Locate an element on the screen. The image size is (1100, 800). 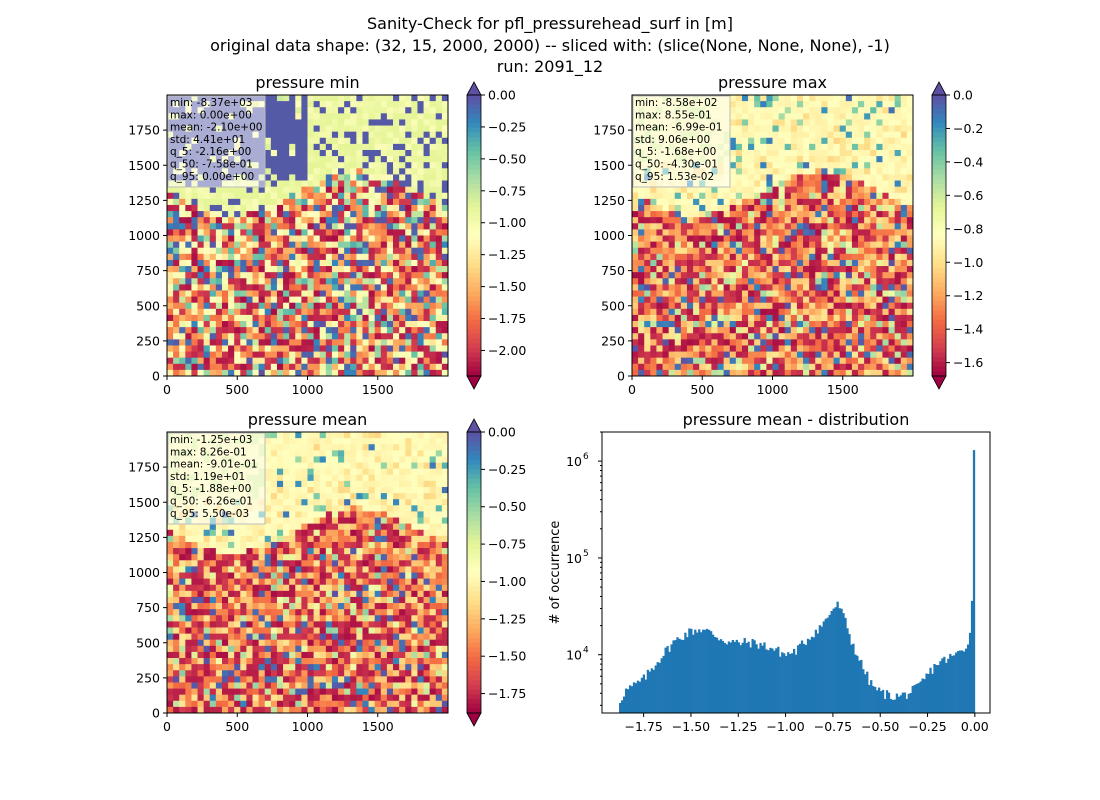
colorbar-segment is located at coordinates (474, 172).